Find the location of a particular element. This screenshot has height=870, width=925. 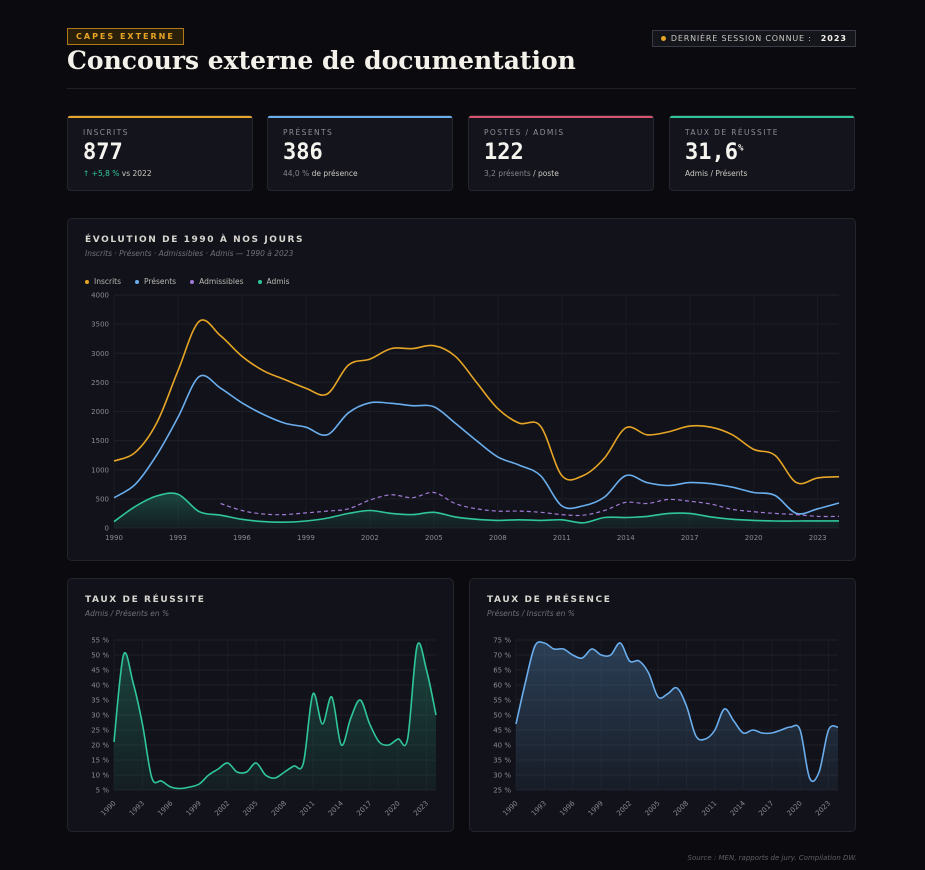

y-tick-label: 35 % is located at coordinates (502, 761).